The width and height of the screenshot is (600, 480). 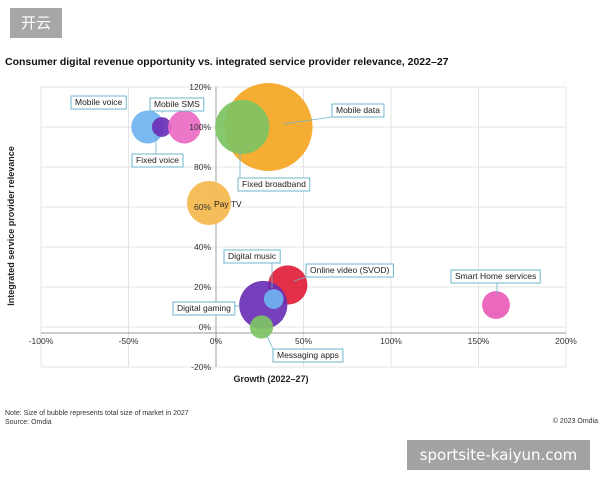 What do you see at coordinates (274, 171) in the screenshot?
I see `callout-fixed-broadband: Fixed broadband` at bounding box center [274, 171].